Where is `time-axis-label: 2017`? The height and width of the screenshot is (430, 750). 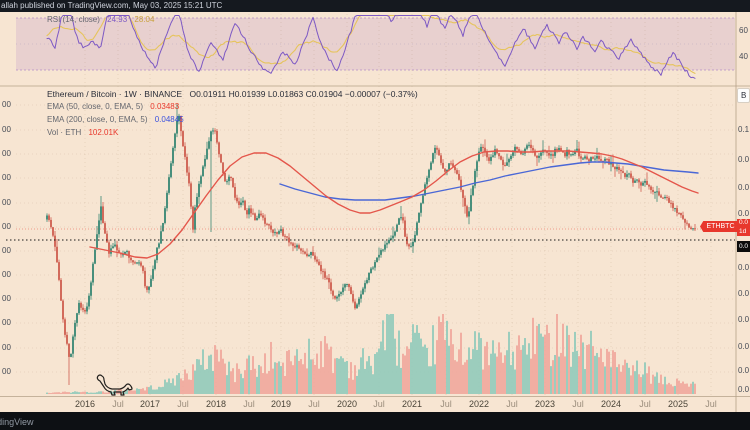
time-axis-label: 2017 is located at coordinates (150, 404).